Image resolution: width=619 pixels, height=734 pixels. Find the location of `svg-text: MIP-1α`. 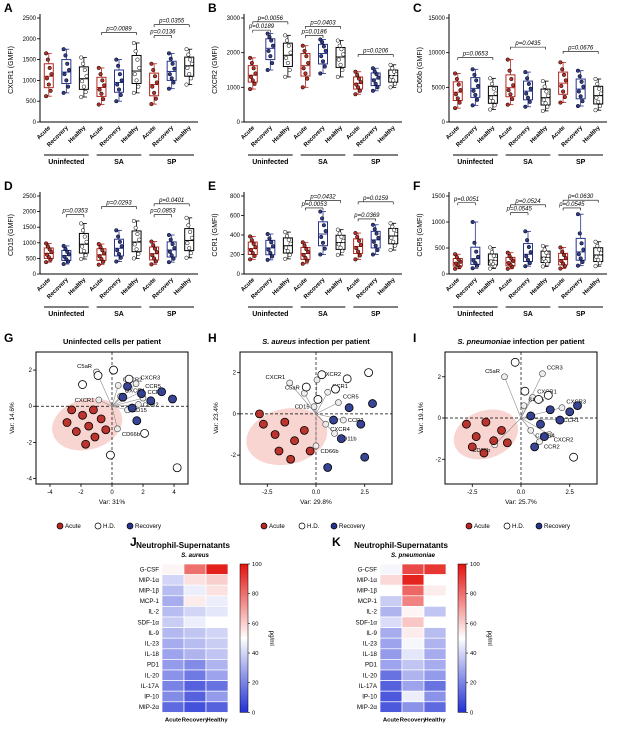

svg-text: MIP-1α is located at coordinates (367, 580).